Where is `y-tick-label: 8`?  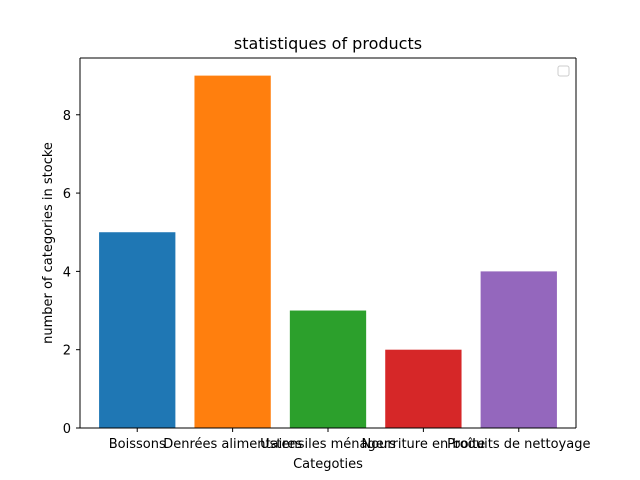
y-tick-label: 8 is located at coordinates (67, 116).